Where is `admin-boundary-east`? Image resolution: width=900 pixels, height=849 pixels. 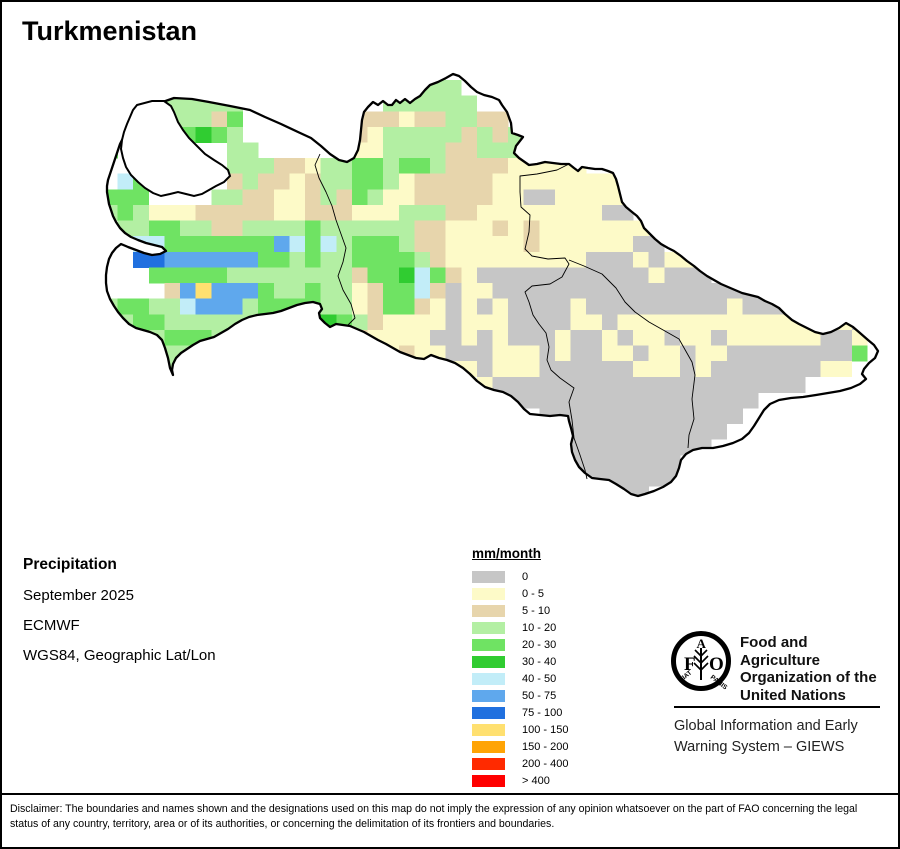 admin-boundary-east is located at coordinates (632, 354).